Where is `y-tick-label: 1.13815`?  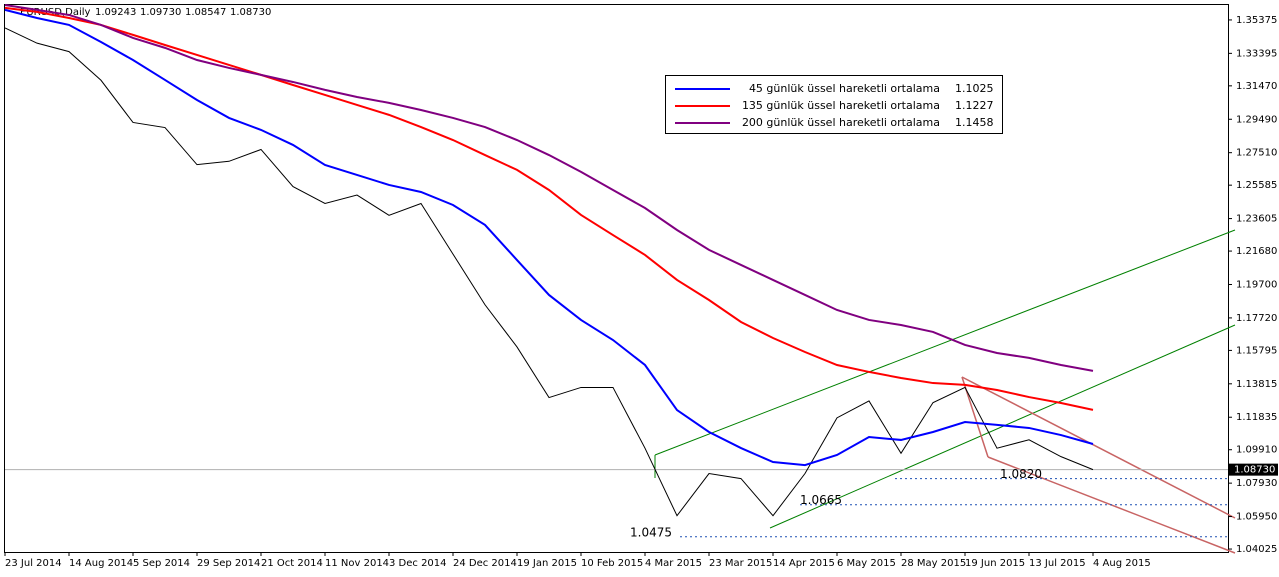
y-tick-label: 1.13815 is located at coordinates (1256, 384).